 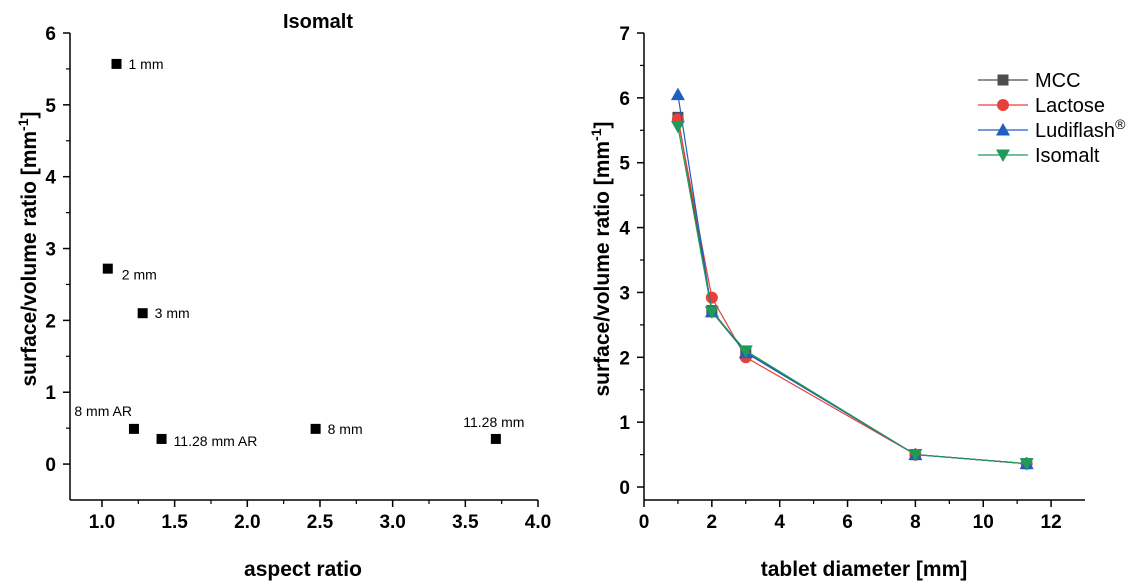 I want to click on x-tick-label: 4, so click(x=779, y=522).